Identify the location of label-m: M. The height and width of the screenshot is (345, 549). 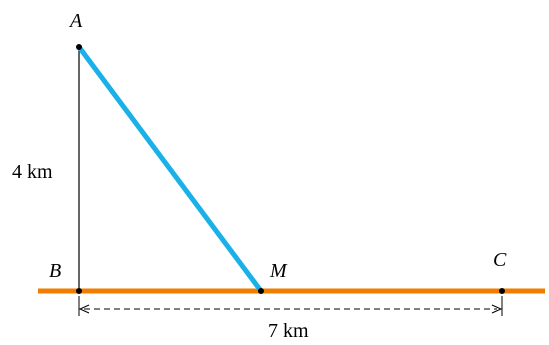
(278, 271).